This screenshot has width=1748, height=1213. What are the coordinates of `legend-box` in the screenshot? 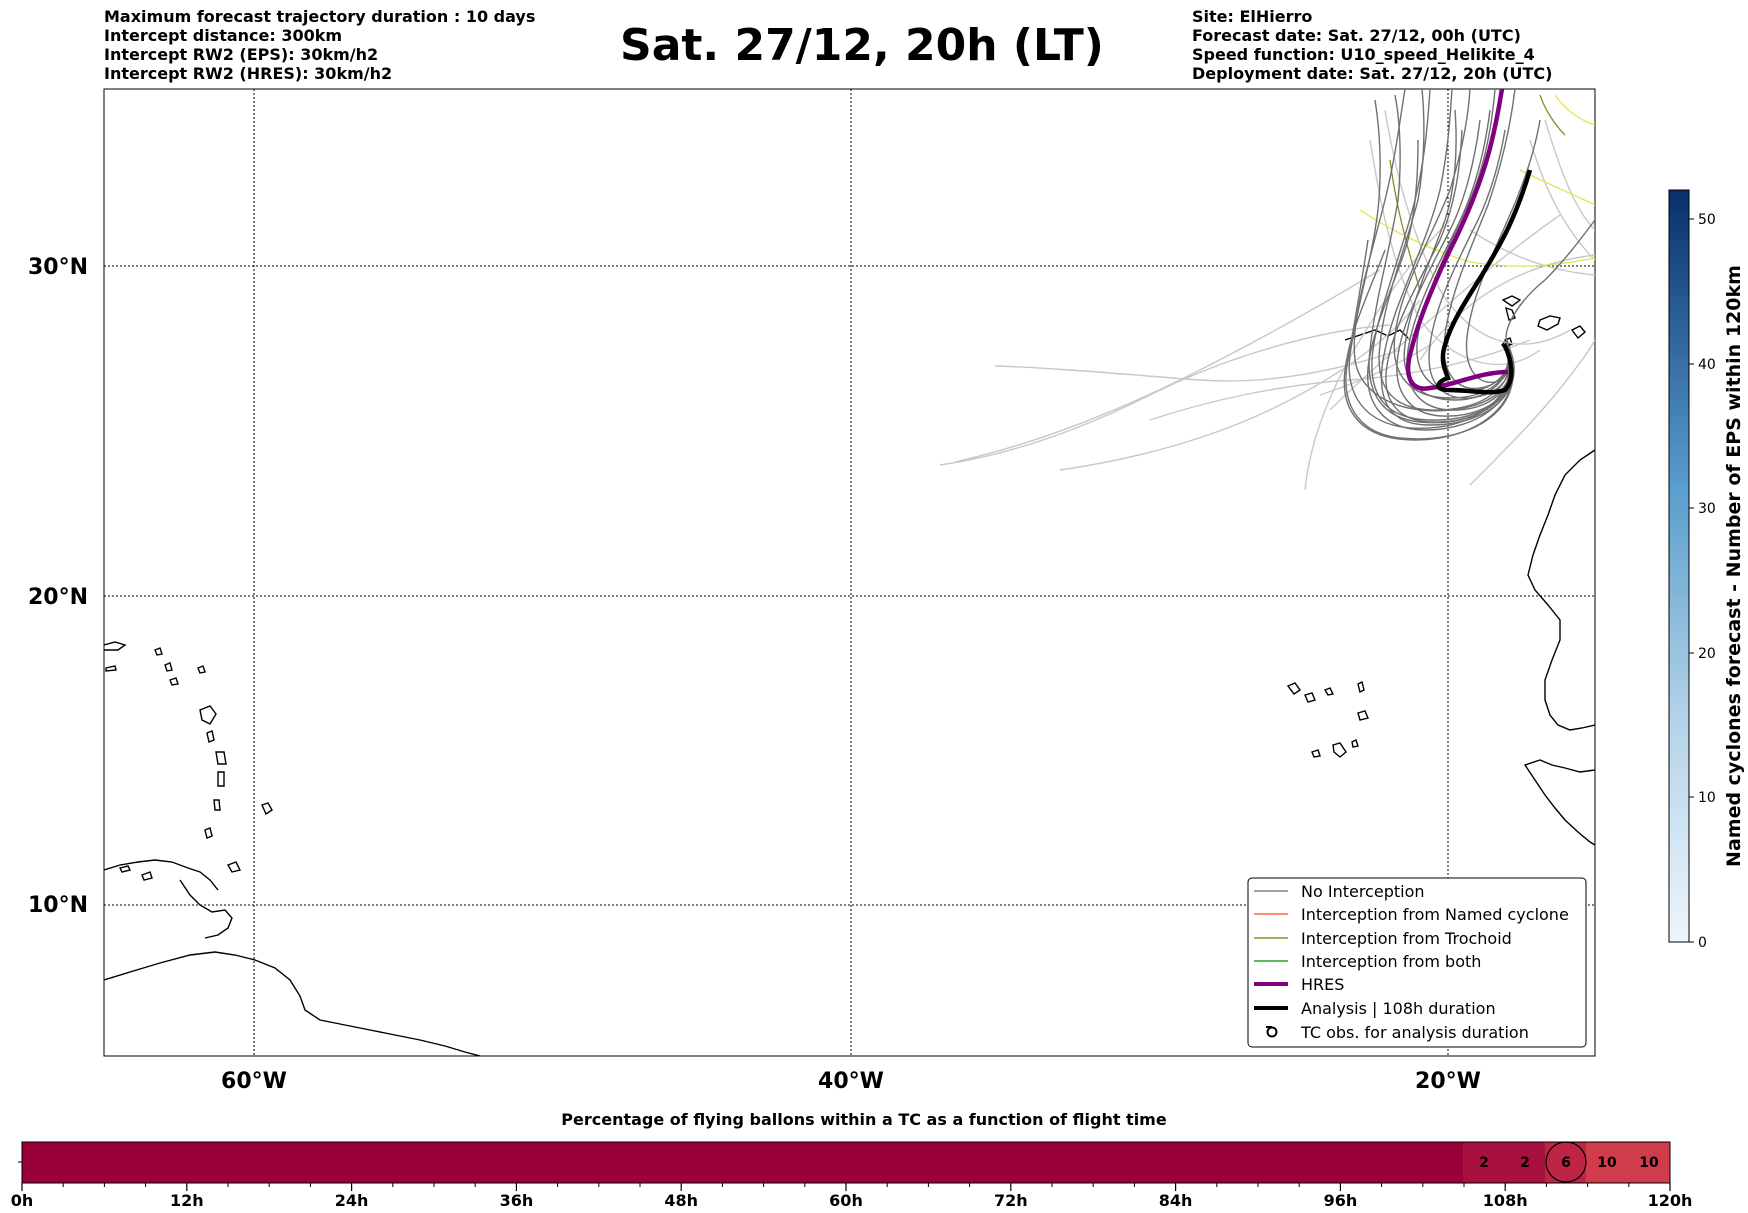 It's located at (1417, 962).